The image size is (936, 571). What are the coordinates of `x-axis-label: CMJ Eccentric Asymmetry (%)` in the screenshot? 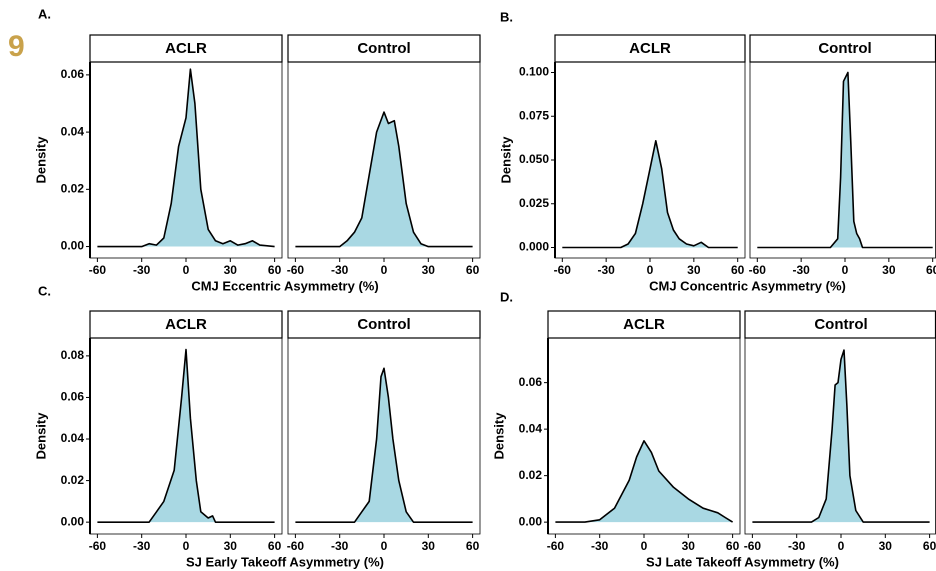 It's located at (284, 285).